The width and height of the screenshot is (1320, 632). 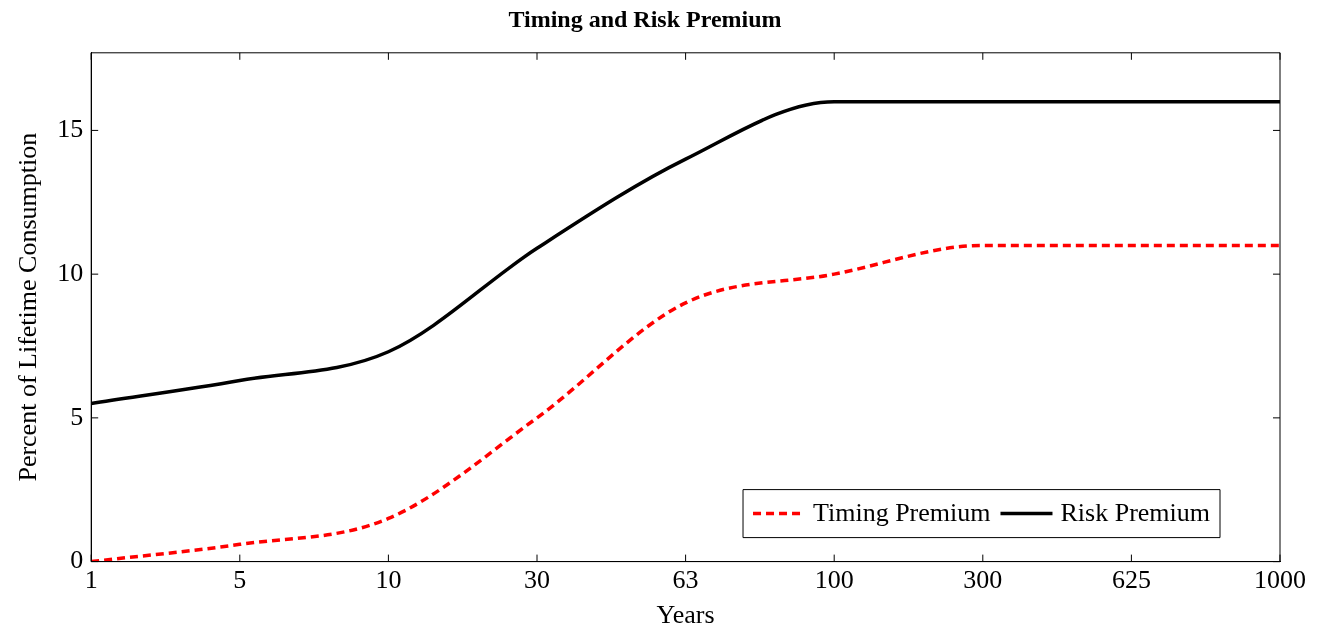 What do you see at coordinates (70, 272) in the screenshot?
I see `y-tick-label: 10` at bounding box center [70, 272].